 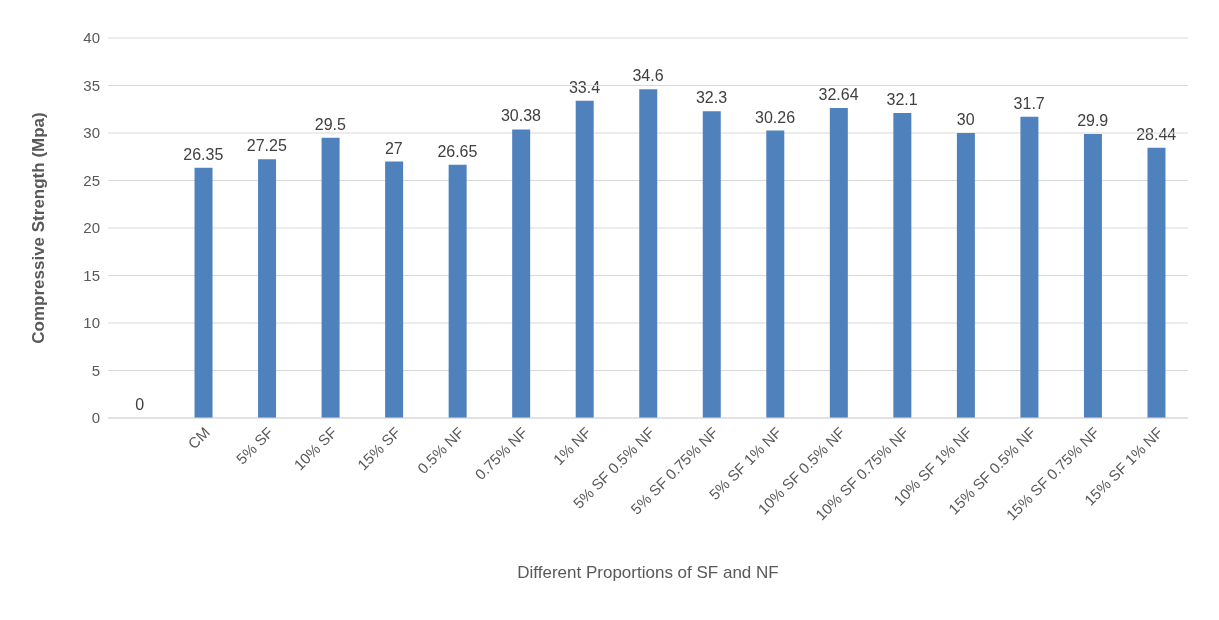 I want to click on y-tick-label: 20, so click(x=91, y=228).